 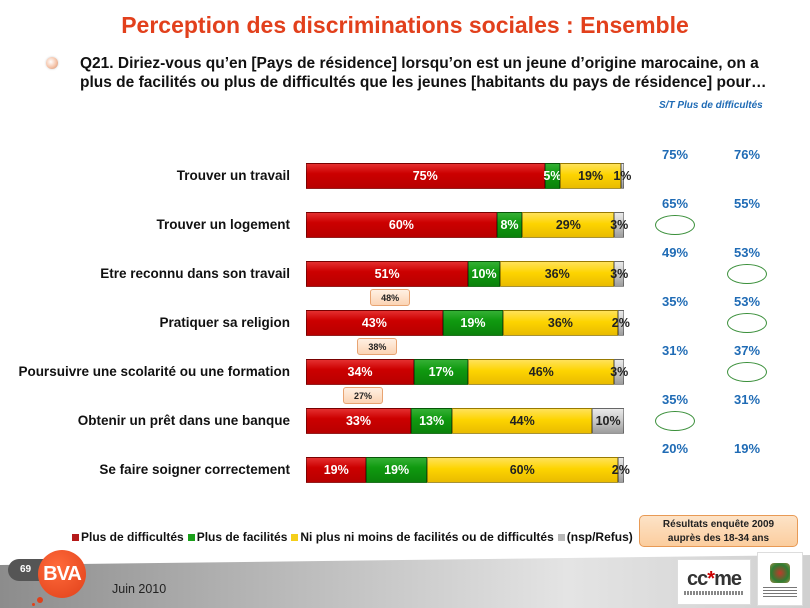 I want to click on st-value-col1: 49%, so click(x=675, y=252).